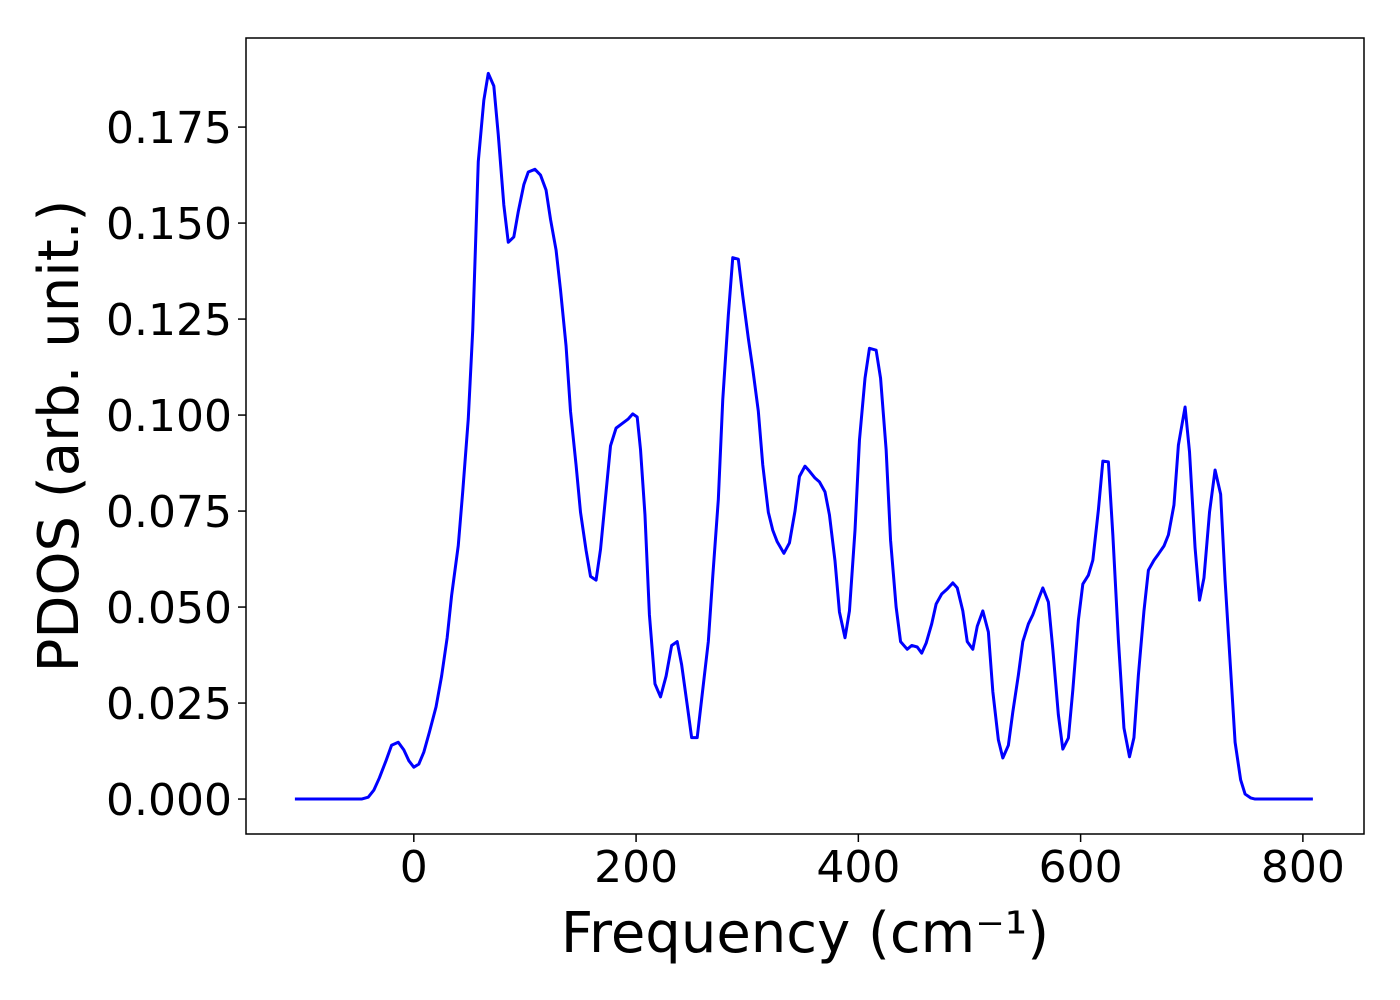 The height and width of the screenshot is (1000, 1400). Describe the element at coordinates (1081, 867) in the screenshot. I see `x-tick-label: 600` at that location.